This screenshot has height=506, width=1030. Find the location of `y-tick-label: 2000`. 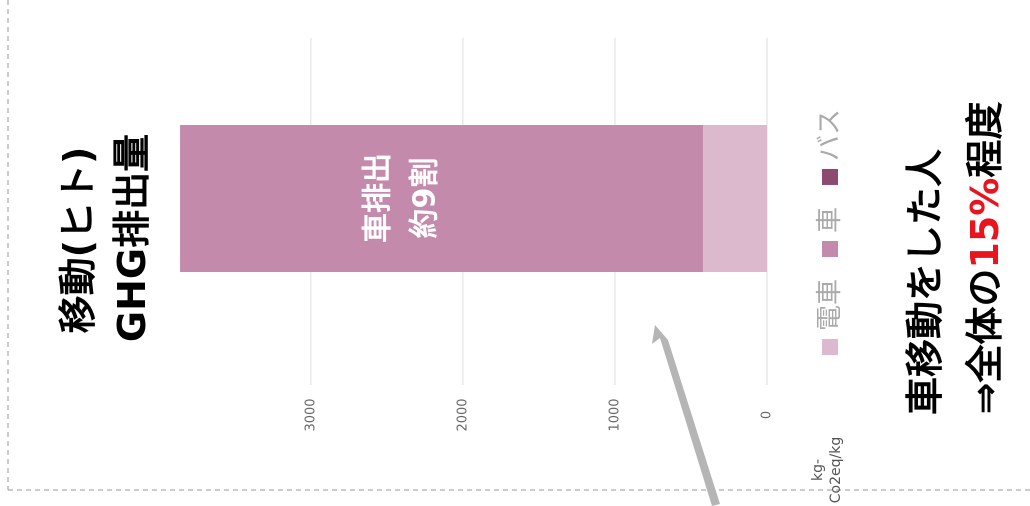

y-tick-label: 2000 is located at coordinates (462, 414).